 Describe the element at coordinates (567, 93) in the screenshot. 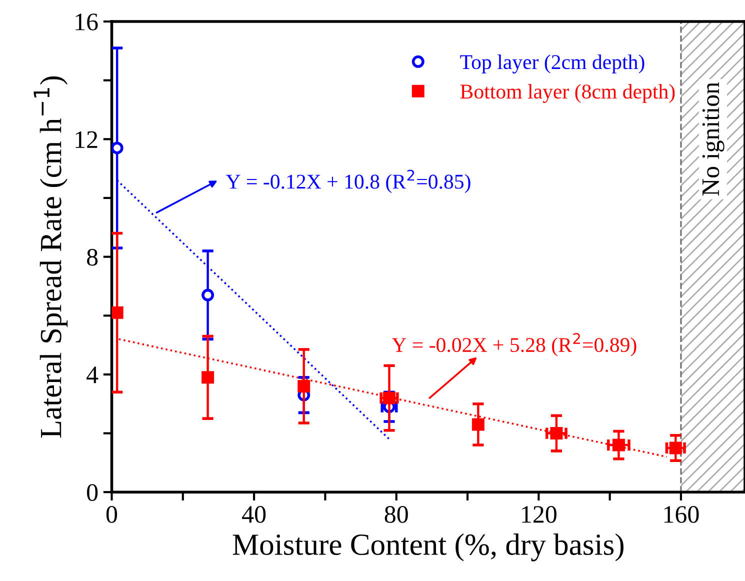

I see `legend-label: Bottom layer (8cm depth)` at that location.